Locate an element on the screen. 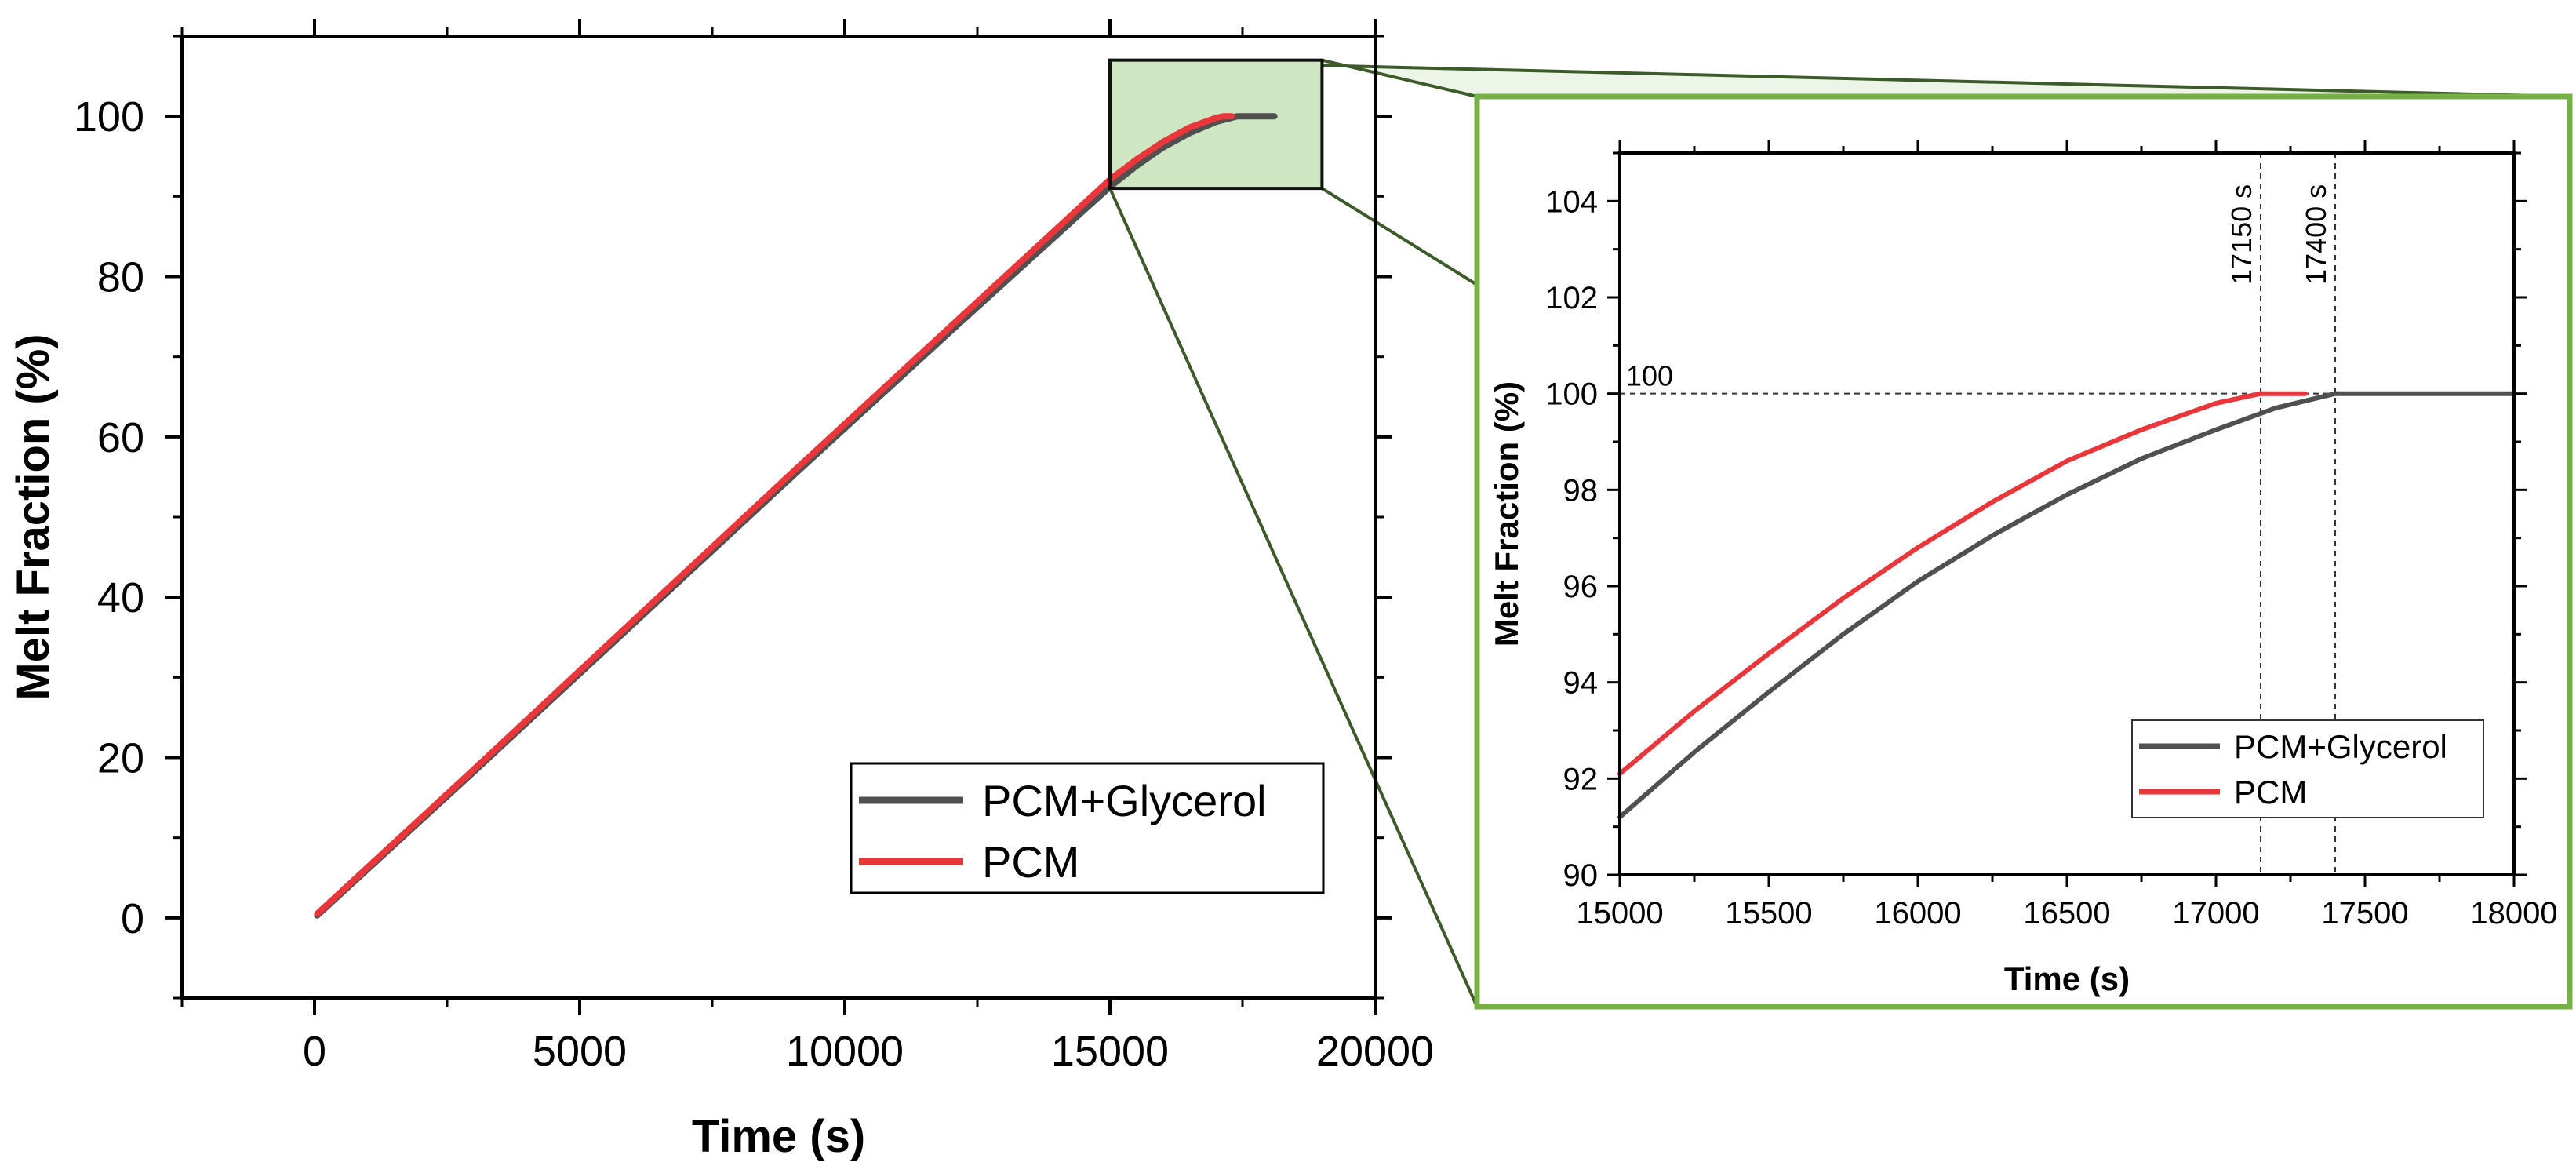 This screenshot has height=1173, width=2576. inset-y-tick-label: 90 is located at coordinates (1581, 875).